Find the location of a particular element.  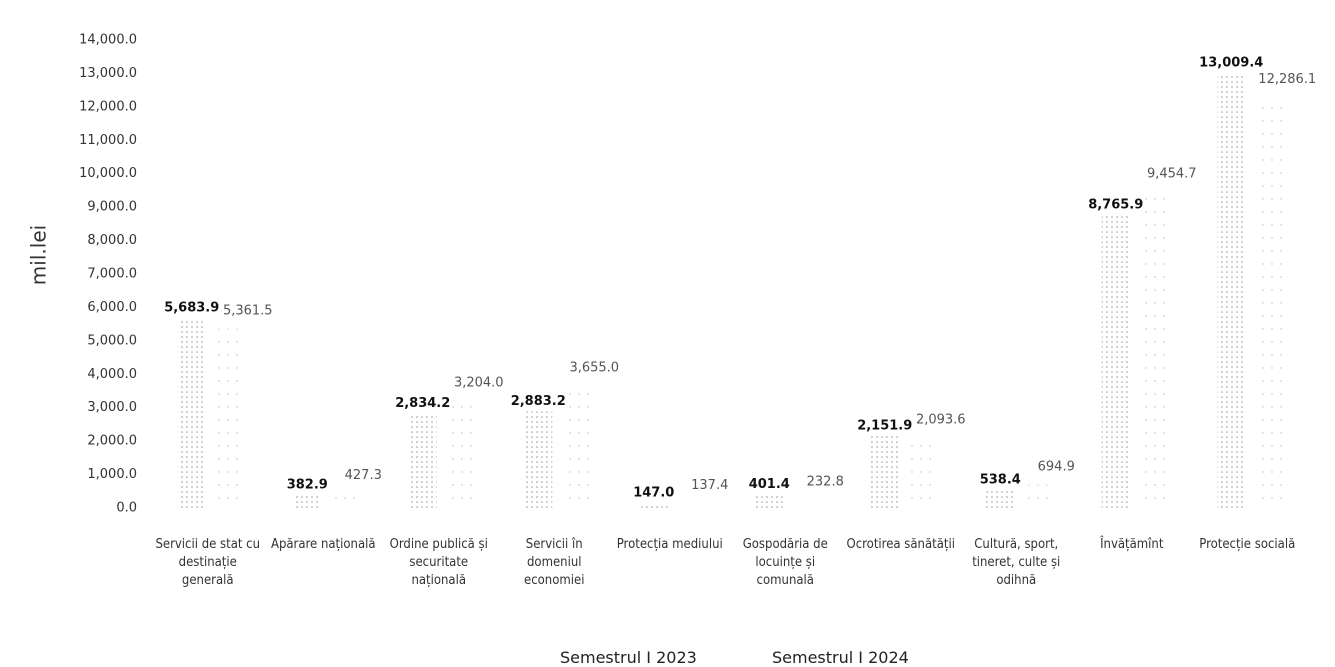

x-tick-label: Apărare națională is located at coordinates (323, 544).